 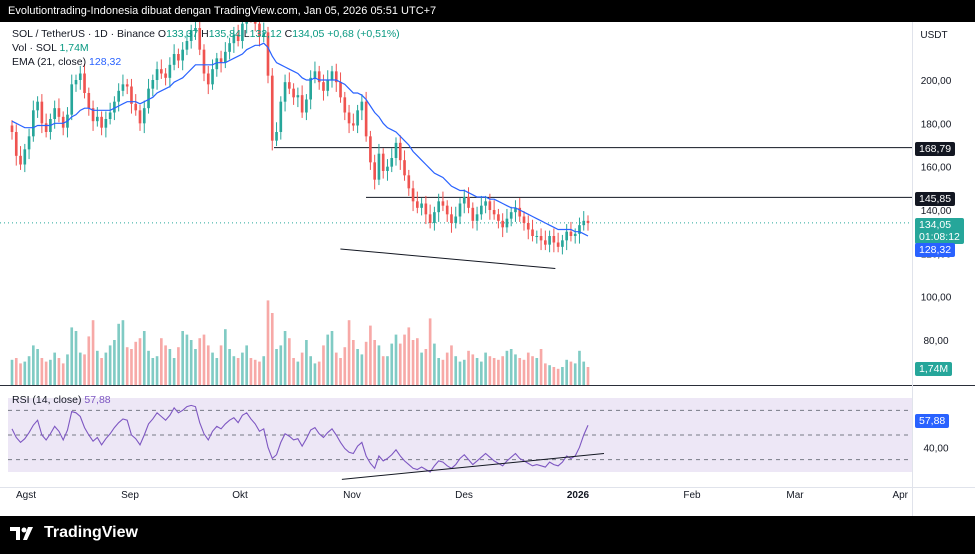 What do you see at coordinates (933, 35) in the screenshot?
I see `currency-label: USDT` at bounding box center [933, 35].